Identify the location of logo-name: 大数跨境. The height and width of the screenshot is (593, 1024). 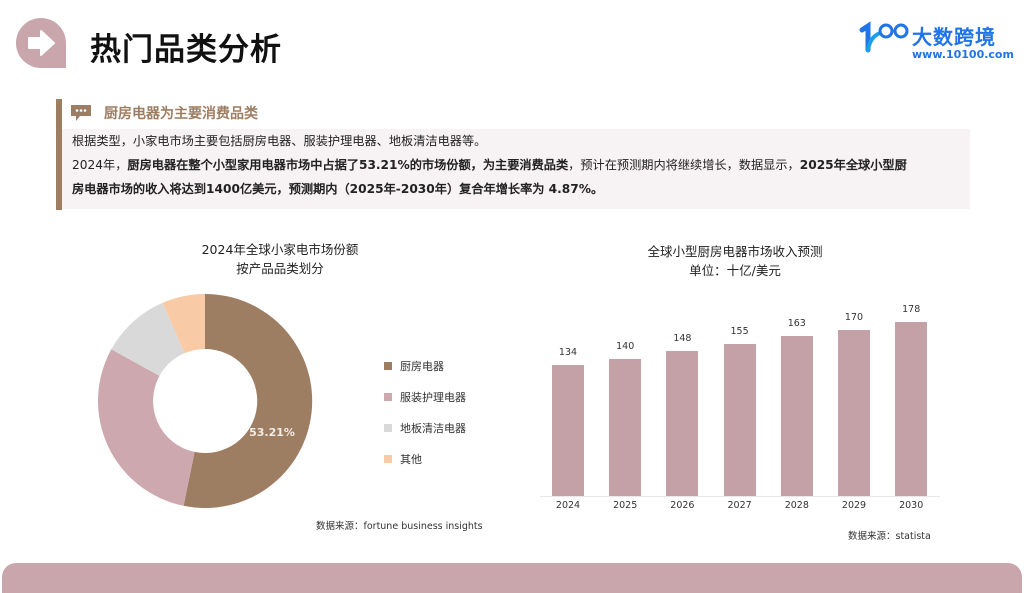
(954, 37).